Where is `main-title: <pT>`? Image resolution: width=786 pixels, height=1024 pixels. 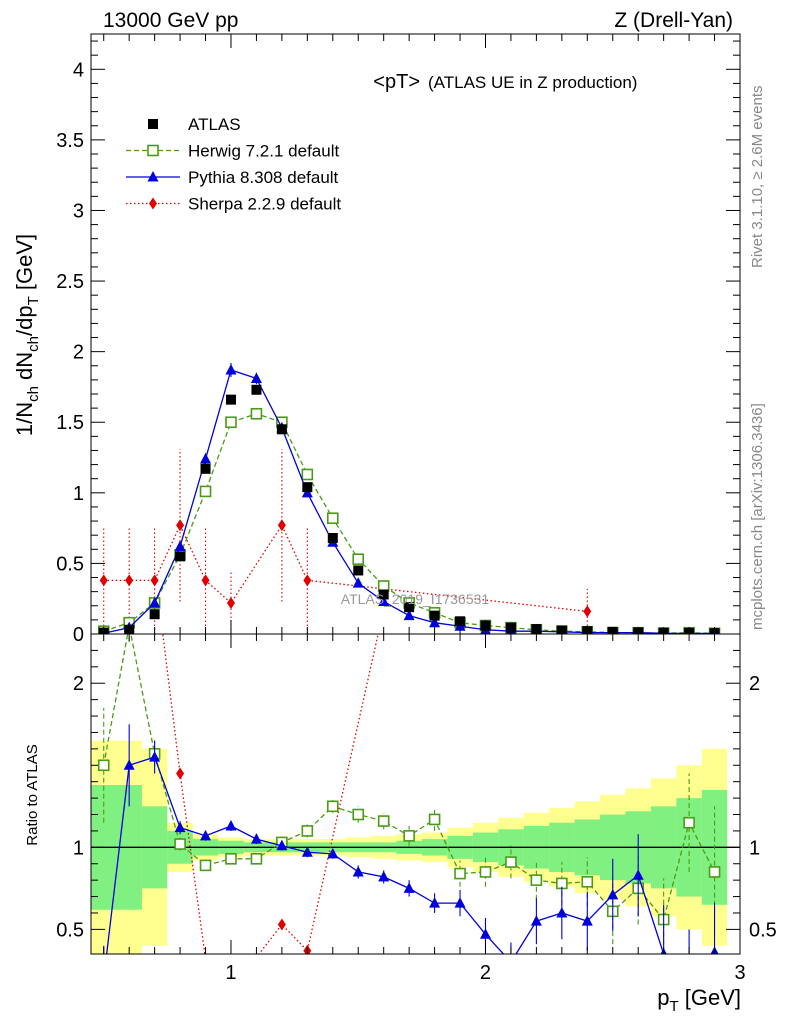
main-title: <pT> is located at coordinates (396, 82).